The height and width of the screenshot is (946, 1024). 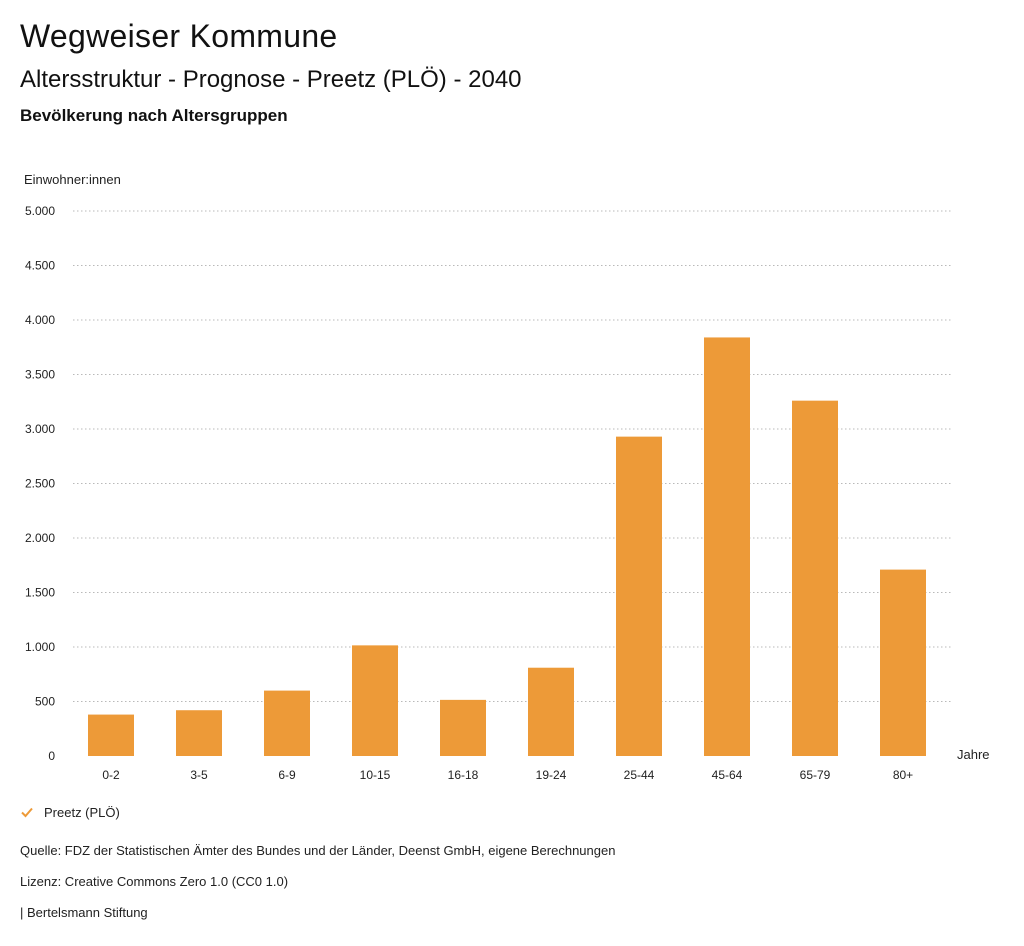 I want to click on legend-item: Preetz (PLÖ), so click(x=70, y=812).